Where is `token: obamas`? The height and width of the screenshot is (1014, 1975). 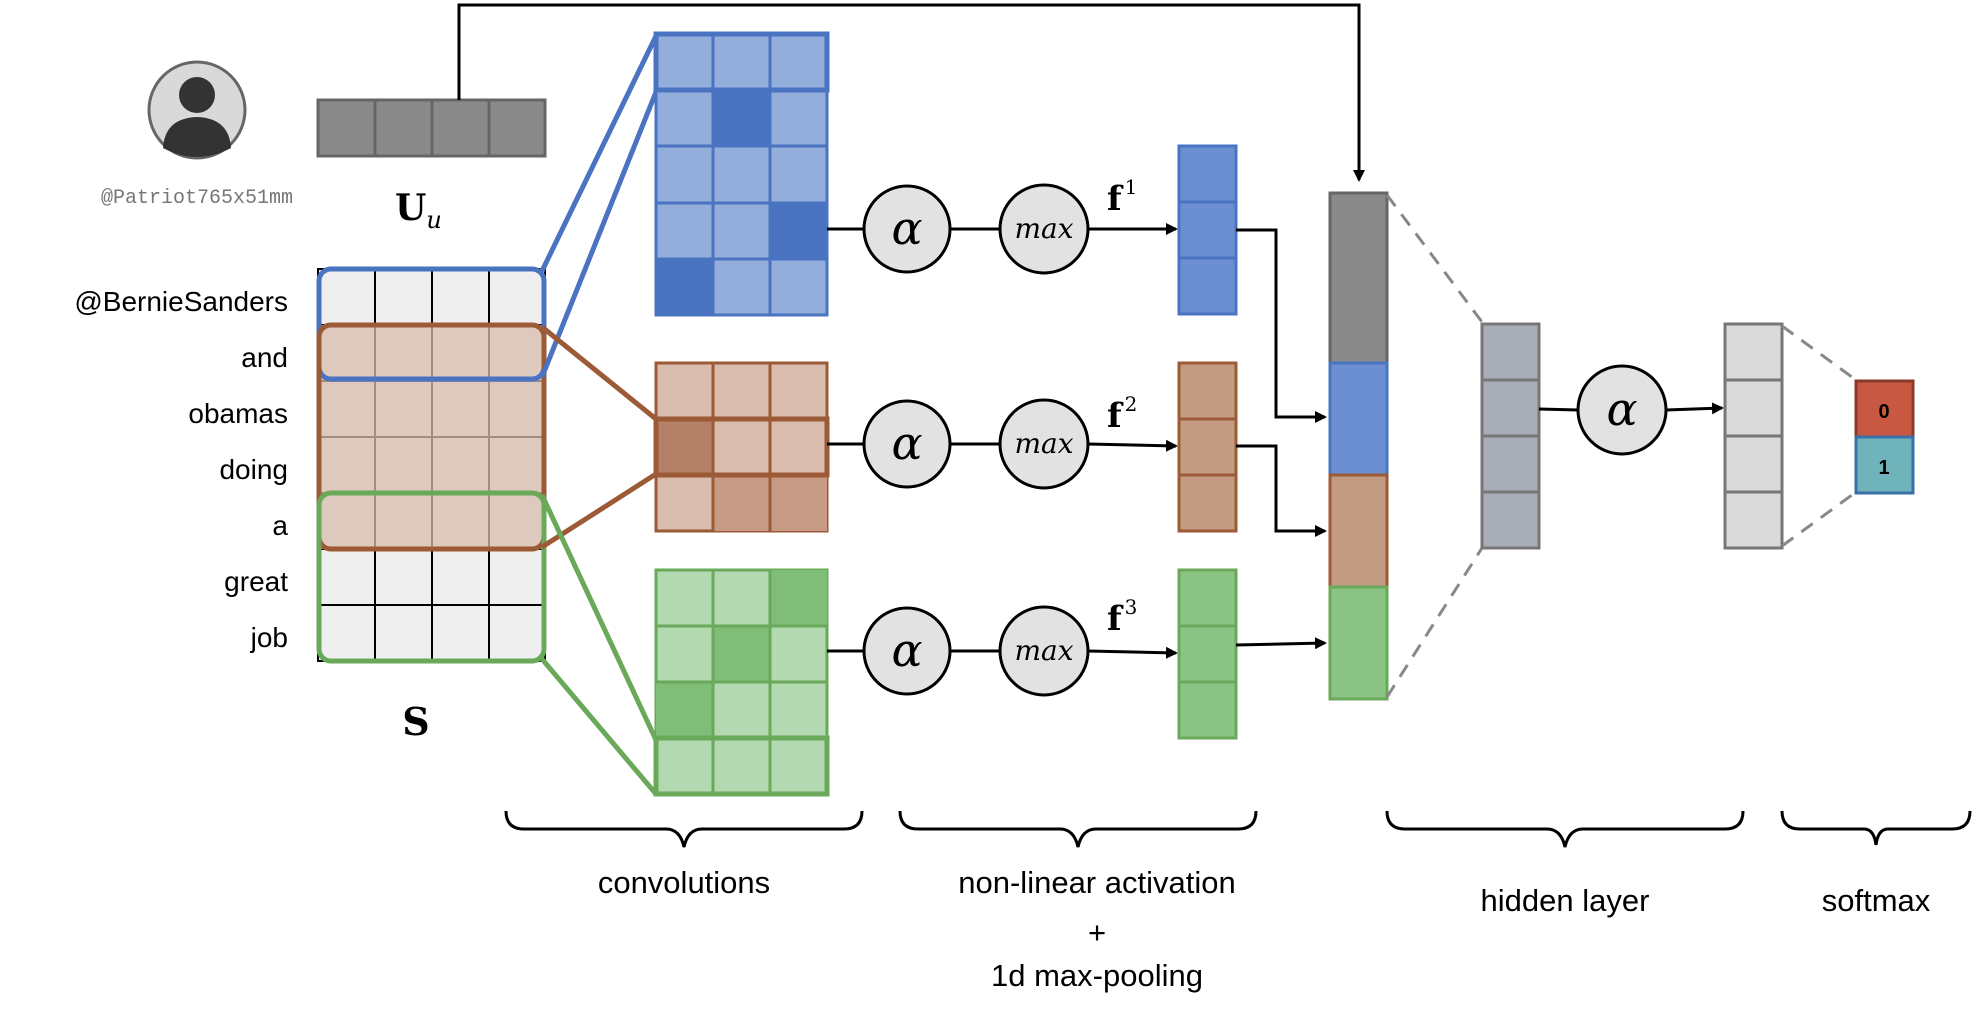
token: obamas is located at coordinates (238, 413).